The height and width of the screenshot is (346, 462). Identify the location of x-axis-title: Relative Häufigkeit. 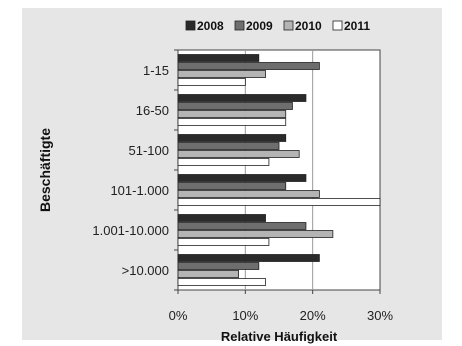
(279, 336).